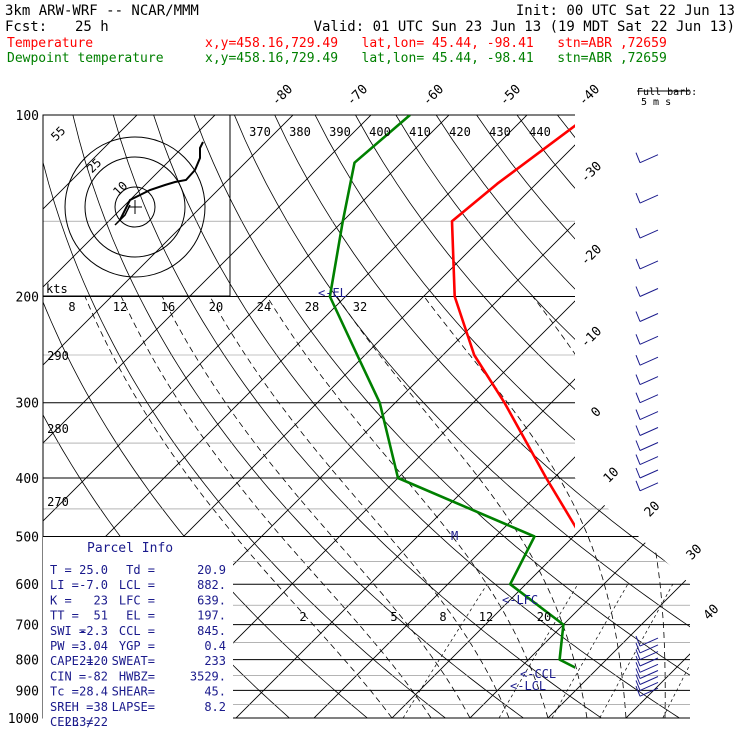 The image size is (740, 740). I want to click on wind-speed-tick: 24, so click(264, 307).